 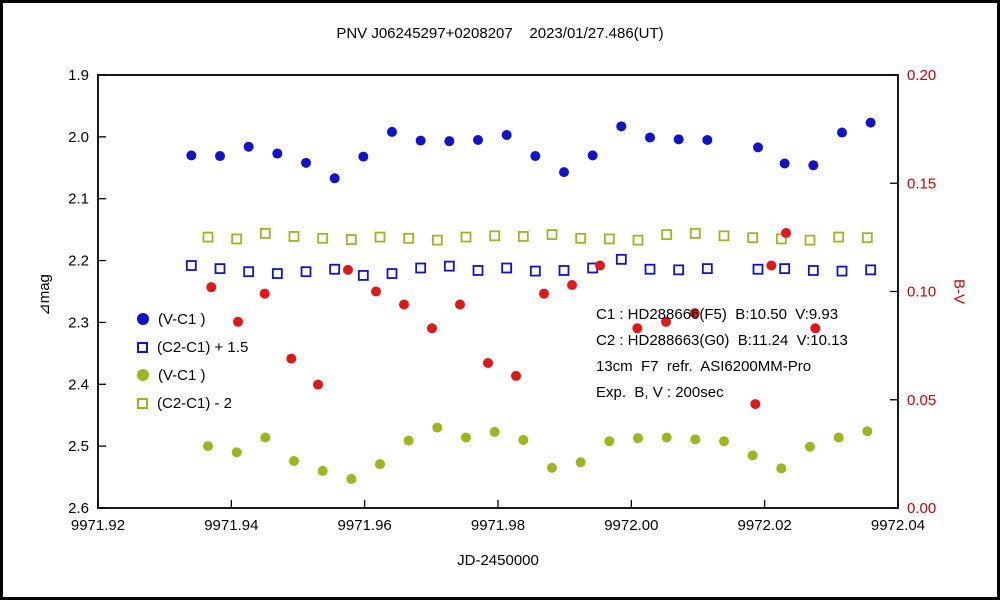 What do you see at coordinates (192, 403) in the screenshot?
I see `legend-item-c2-c1-green: (C2-C1) - 2` at bounding box center [192, 403].